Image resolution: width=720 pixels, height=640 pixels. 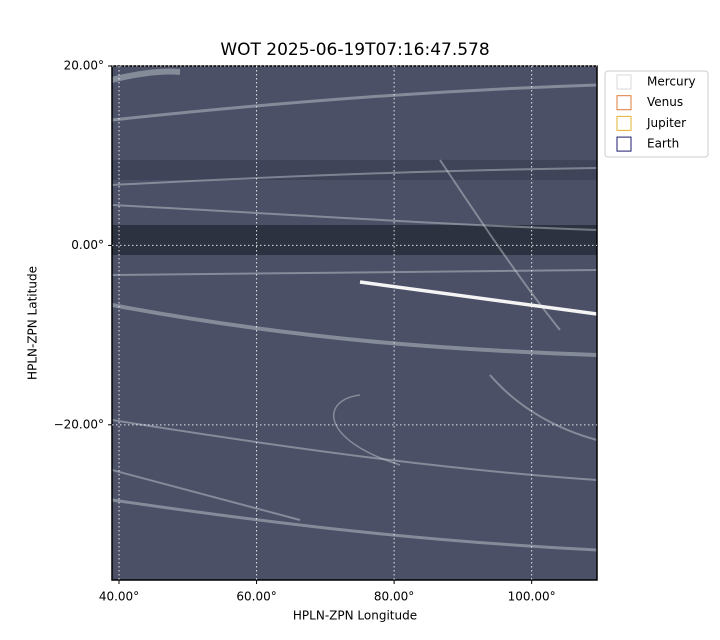 What do you see at coordinates (663, 144) in the screenshot?
I see `legend-label: Earth` at bounding box center [663, 144].